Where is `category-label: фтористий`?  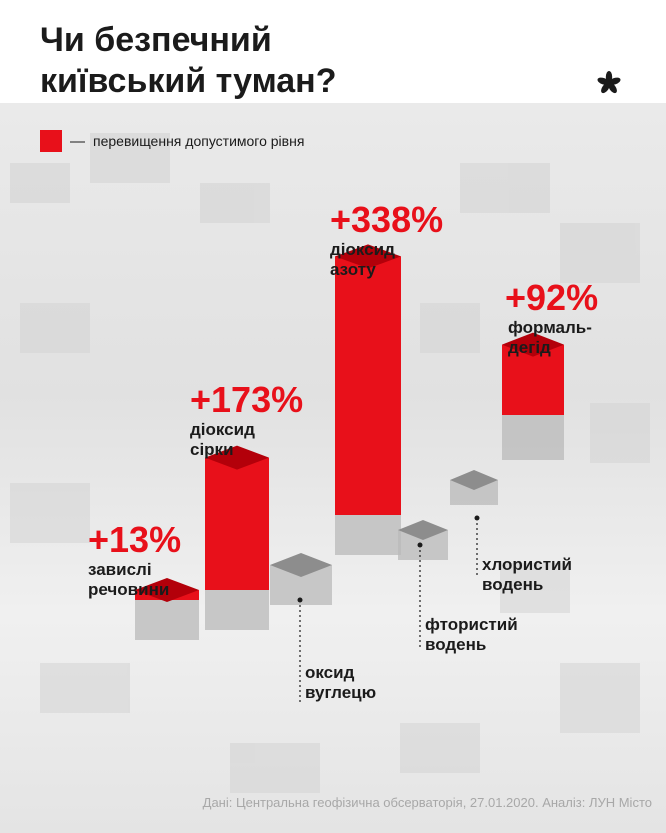 category-label: фтористий is located at coordinates (471, 624).